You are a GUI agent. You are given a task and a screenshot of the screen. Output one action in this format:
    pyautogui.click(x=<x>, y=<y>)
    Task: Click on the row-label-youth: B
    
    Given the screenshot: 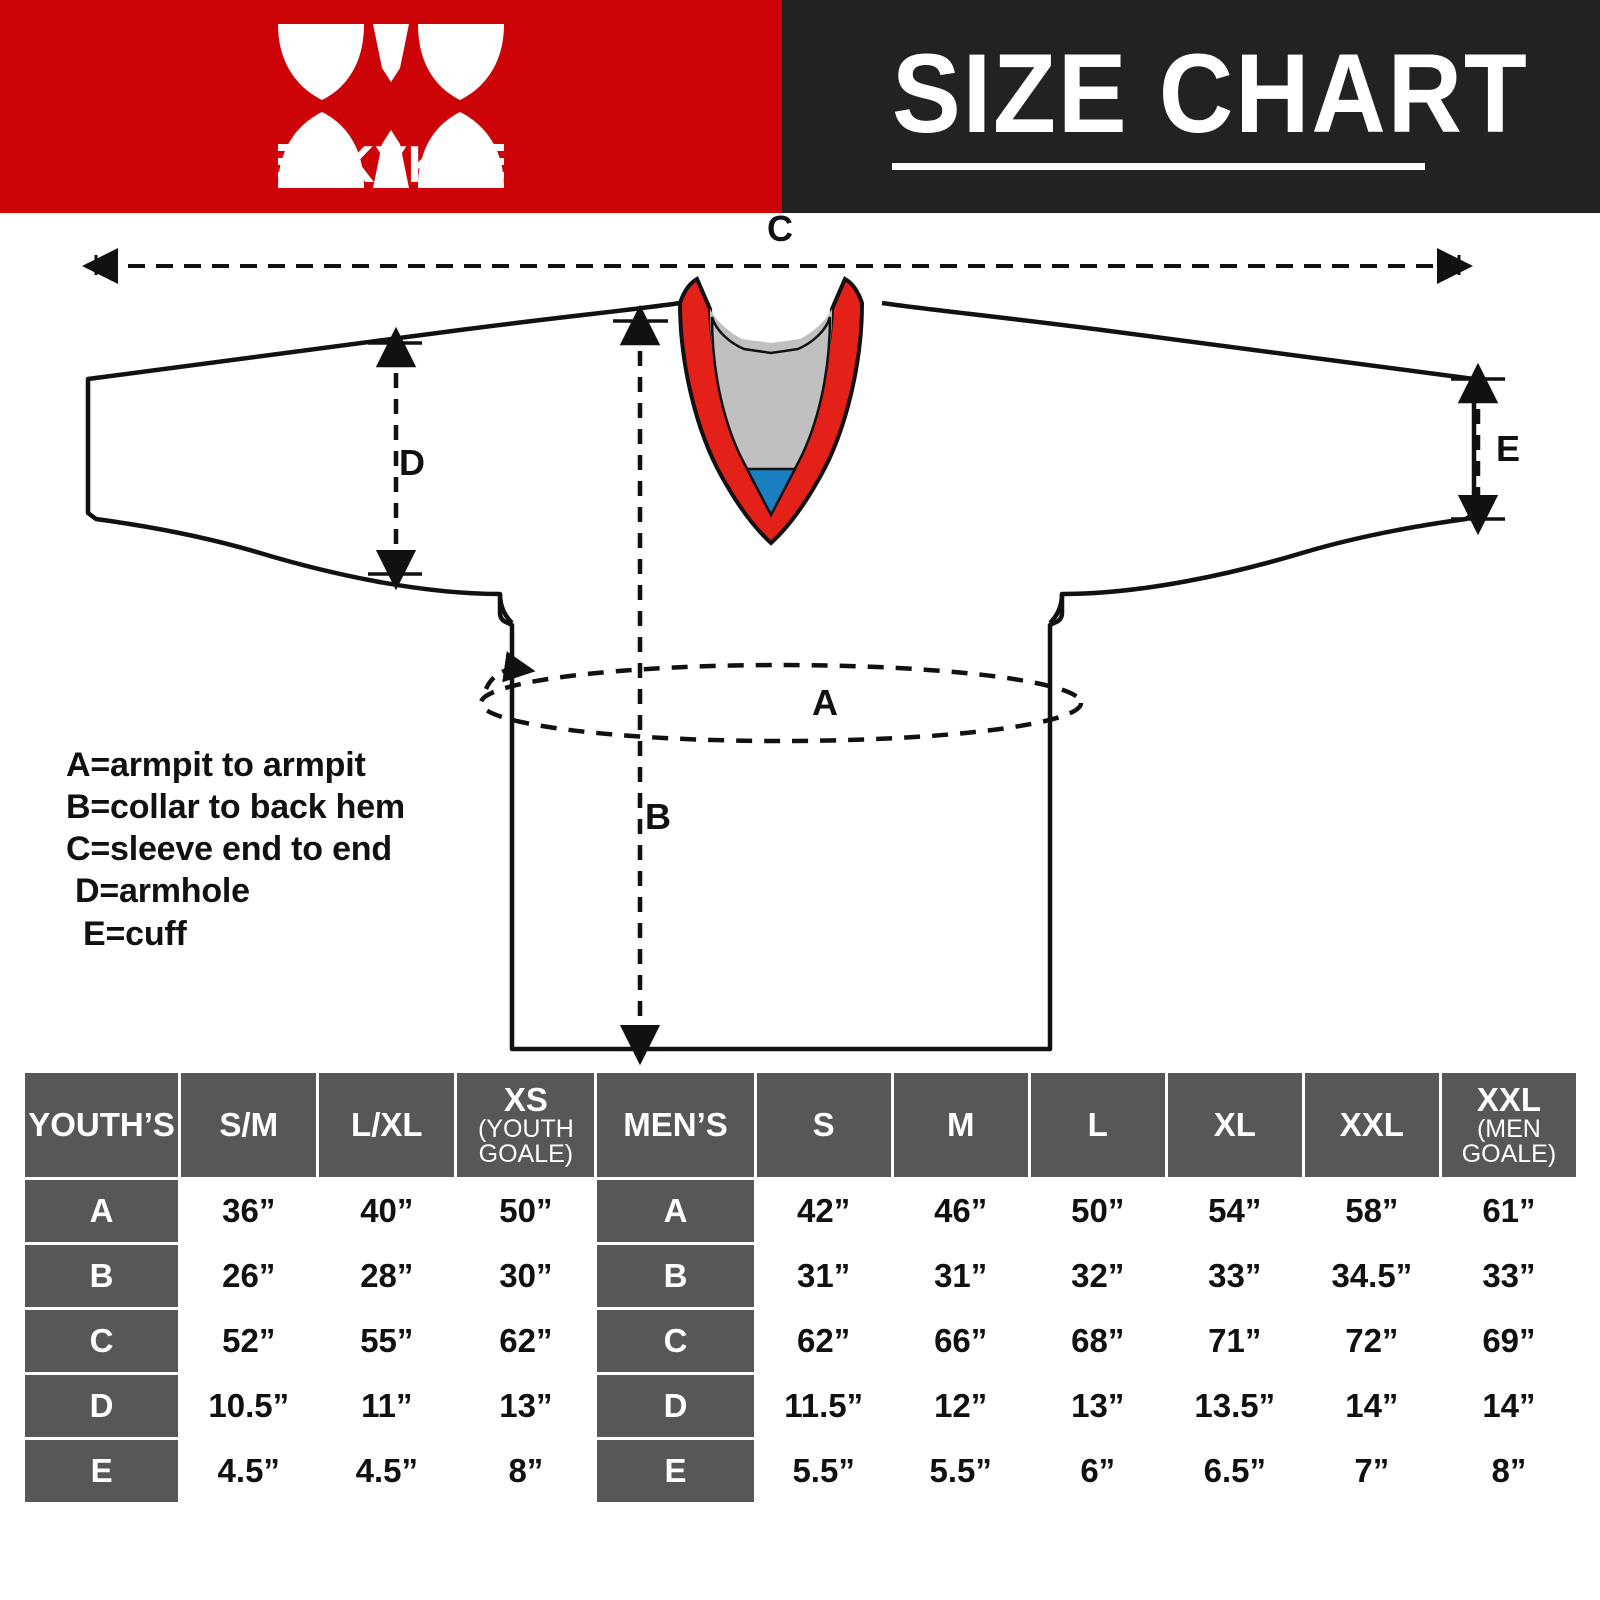 What is the action you would take?
    pyautogui.click(x=102, y=1276)
    